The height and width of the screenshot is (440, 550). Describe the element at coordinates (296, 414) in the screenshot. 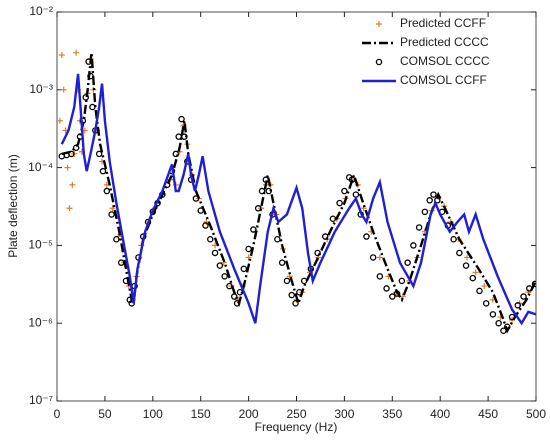

I see `x-tick-label: 250` at that location.